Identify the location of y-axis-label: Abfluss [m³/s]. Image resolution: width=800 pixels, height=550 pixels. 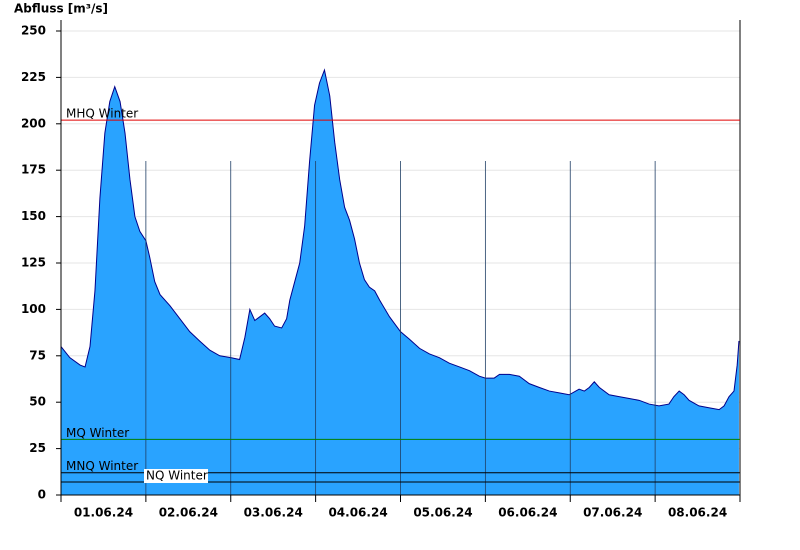
(61, 9).